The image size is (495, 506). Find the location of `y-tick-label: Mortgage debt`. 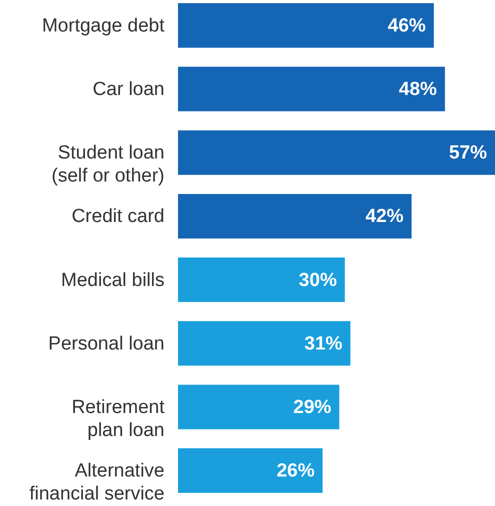

y-tick-label: Mortgage debt is located at coordinates (104, 25).